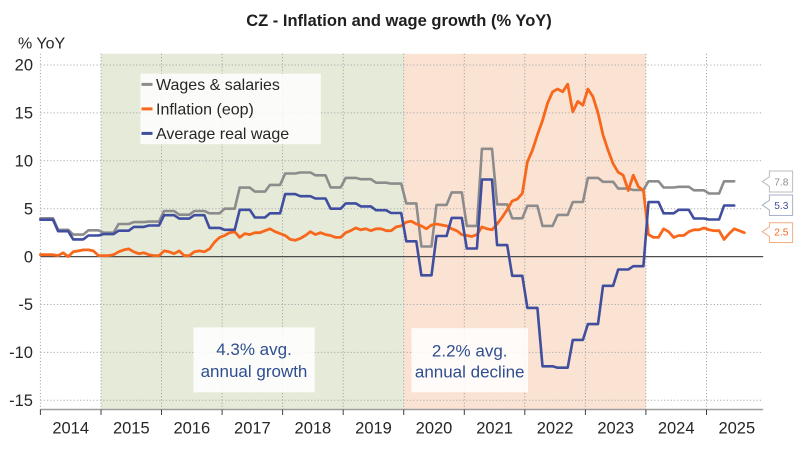 This screenshot has width=800, height=455. What do you see at coordinates (781, 206) in the screenshot?
I see `svg-text: 5.3` at bounding box center [781, 206].